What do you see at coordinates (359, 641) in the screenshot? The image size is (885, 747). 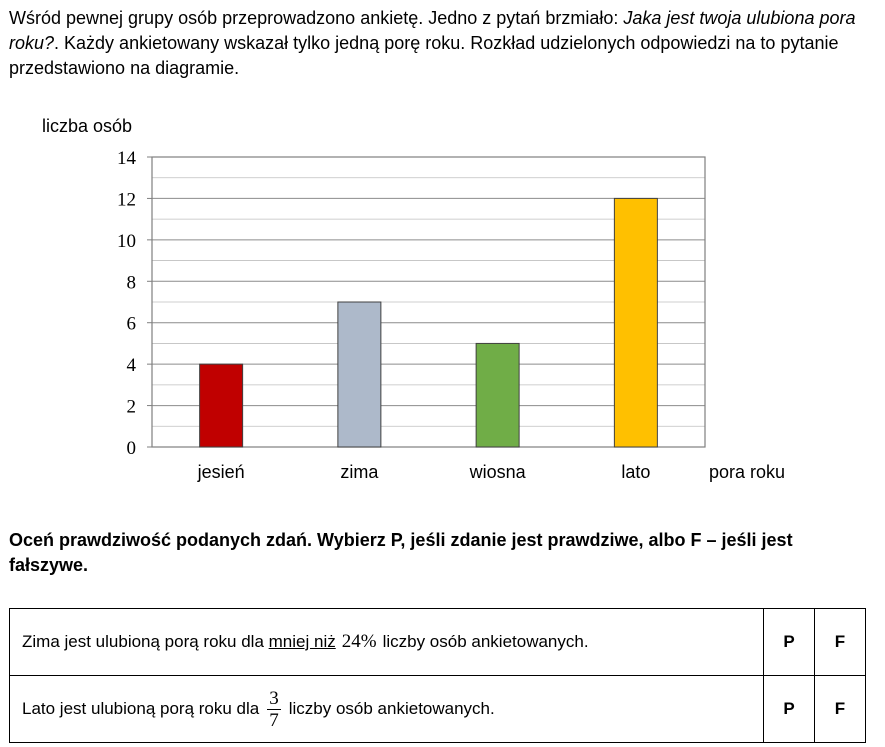 I see `statement-1-value: 24%` at bounding box center [359, 641].